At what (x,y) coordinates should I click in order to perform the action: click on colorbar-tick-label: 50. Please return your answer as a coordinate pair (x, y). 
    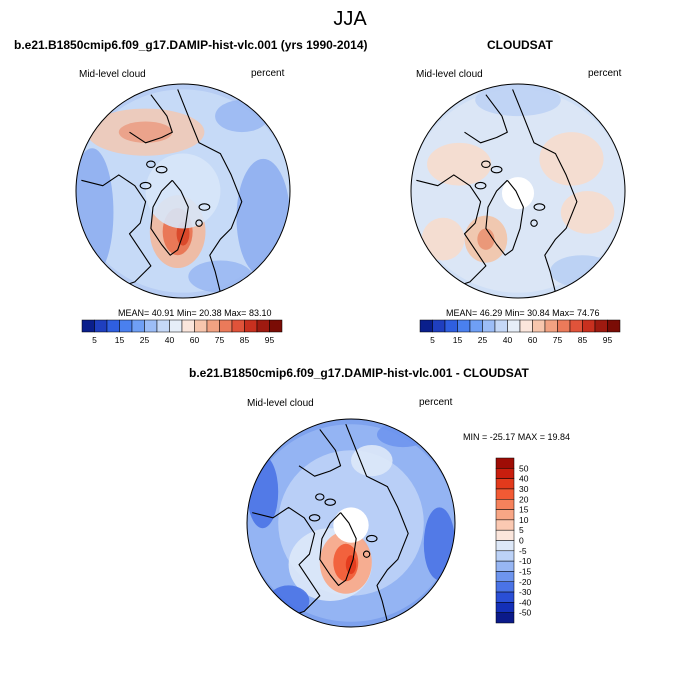
    Looking at the image, I should click on (524, 468).